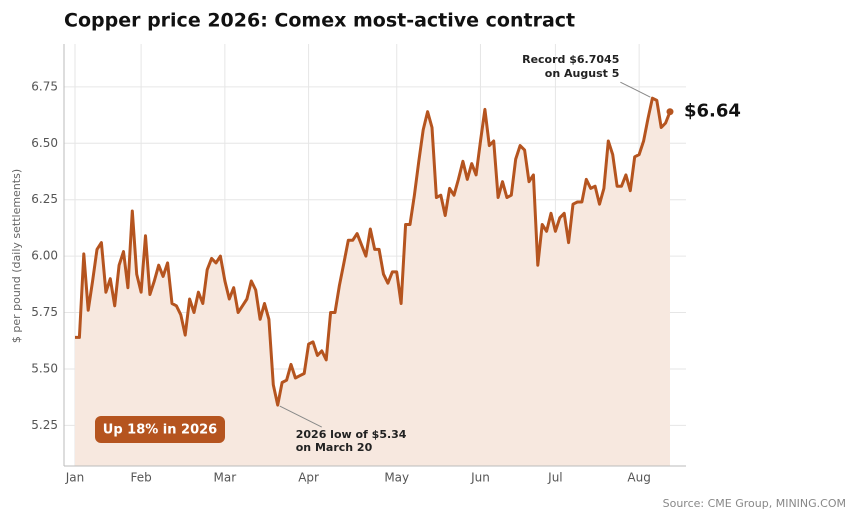  What do you see at coordinates (754, 503) in the screenshot?
I see `source: Source: CME Group, MINING.COM` at bounding box center [754, 503].